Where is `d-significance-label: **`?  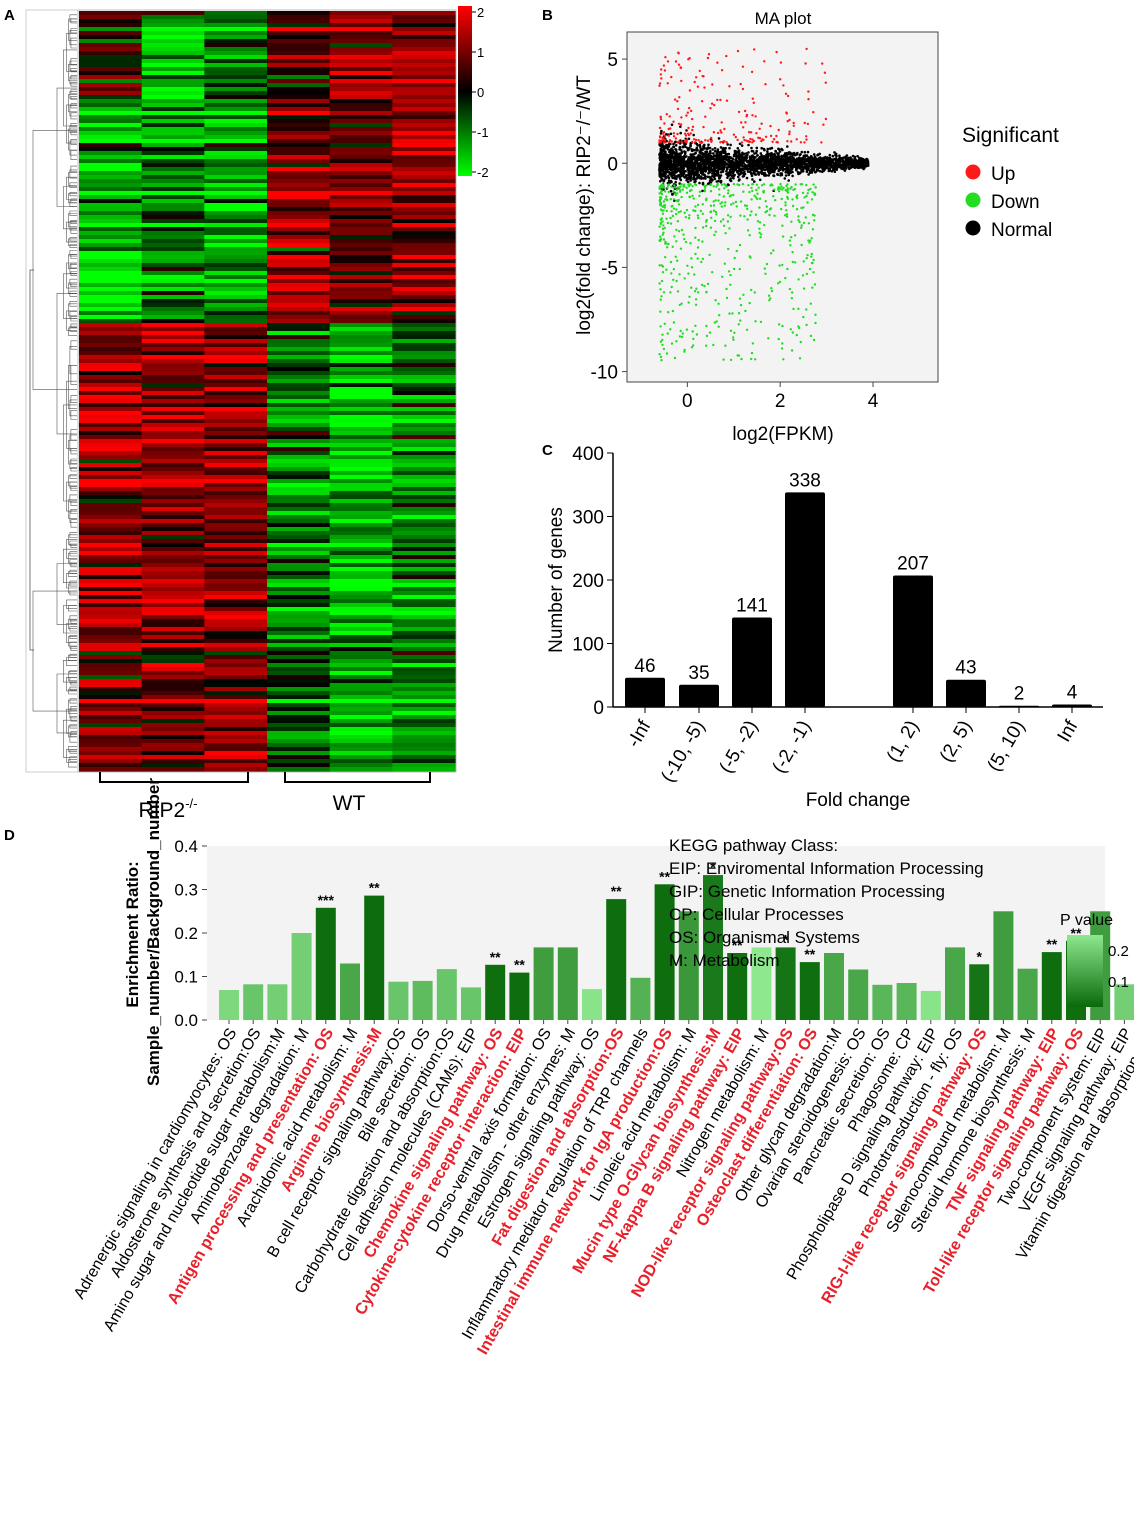 d-significance-label: ** is located at coordinates (519, 965).